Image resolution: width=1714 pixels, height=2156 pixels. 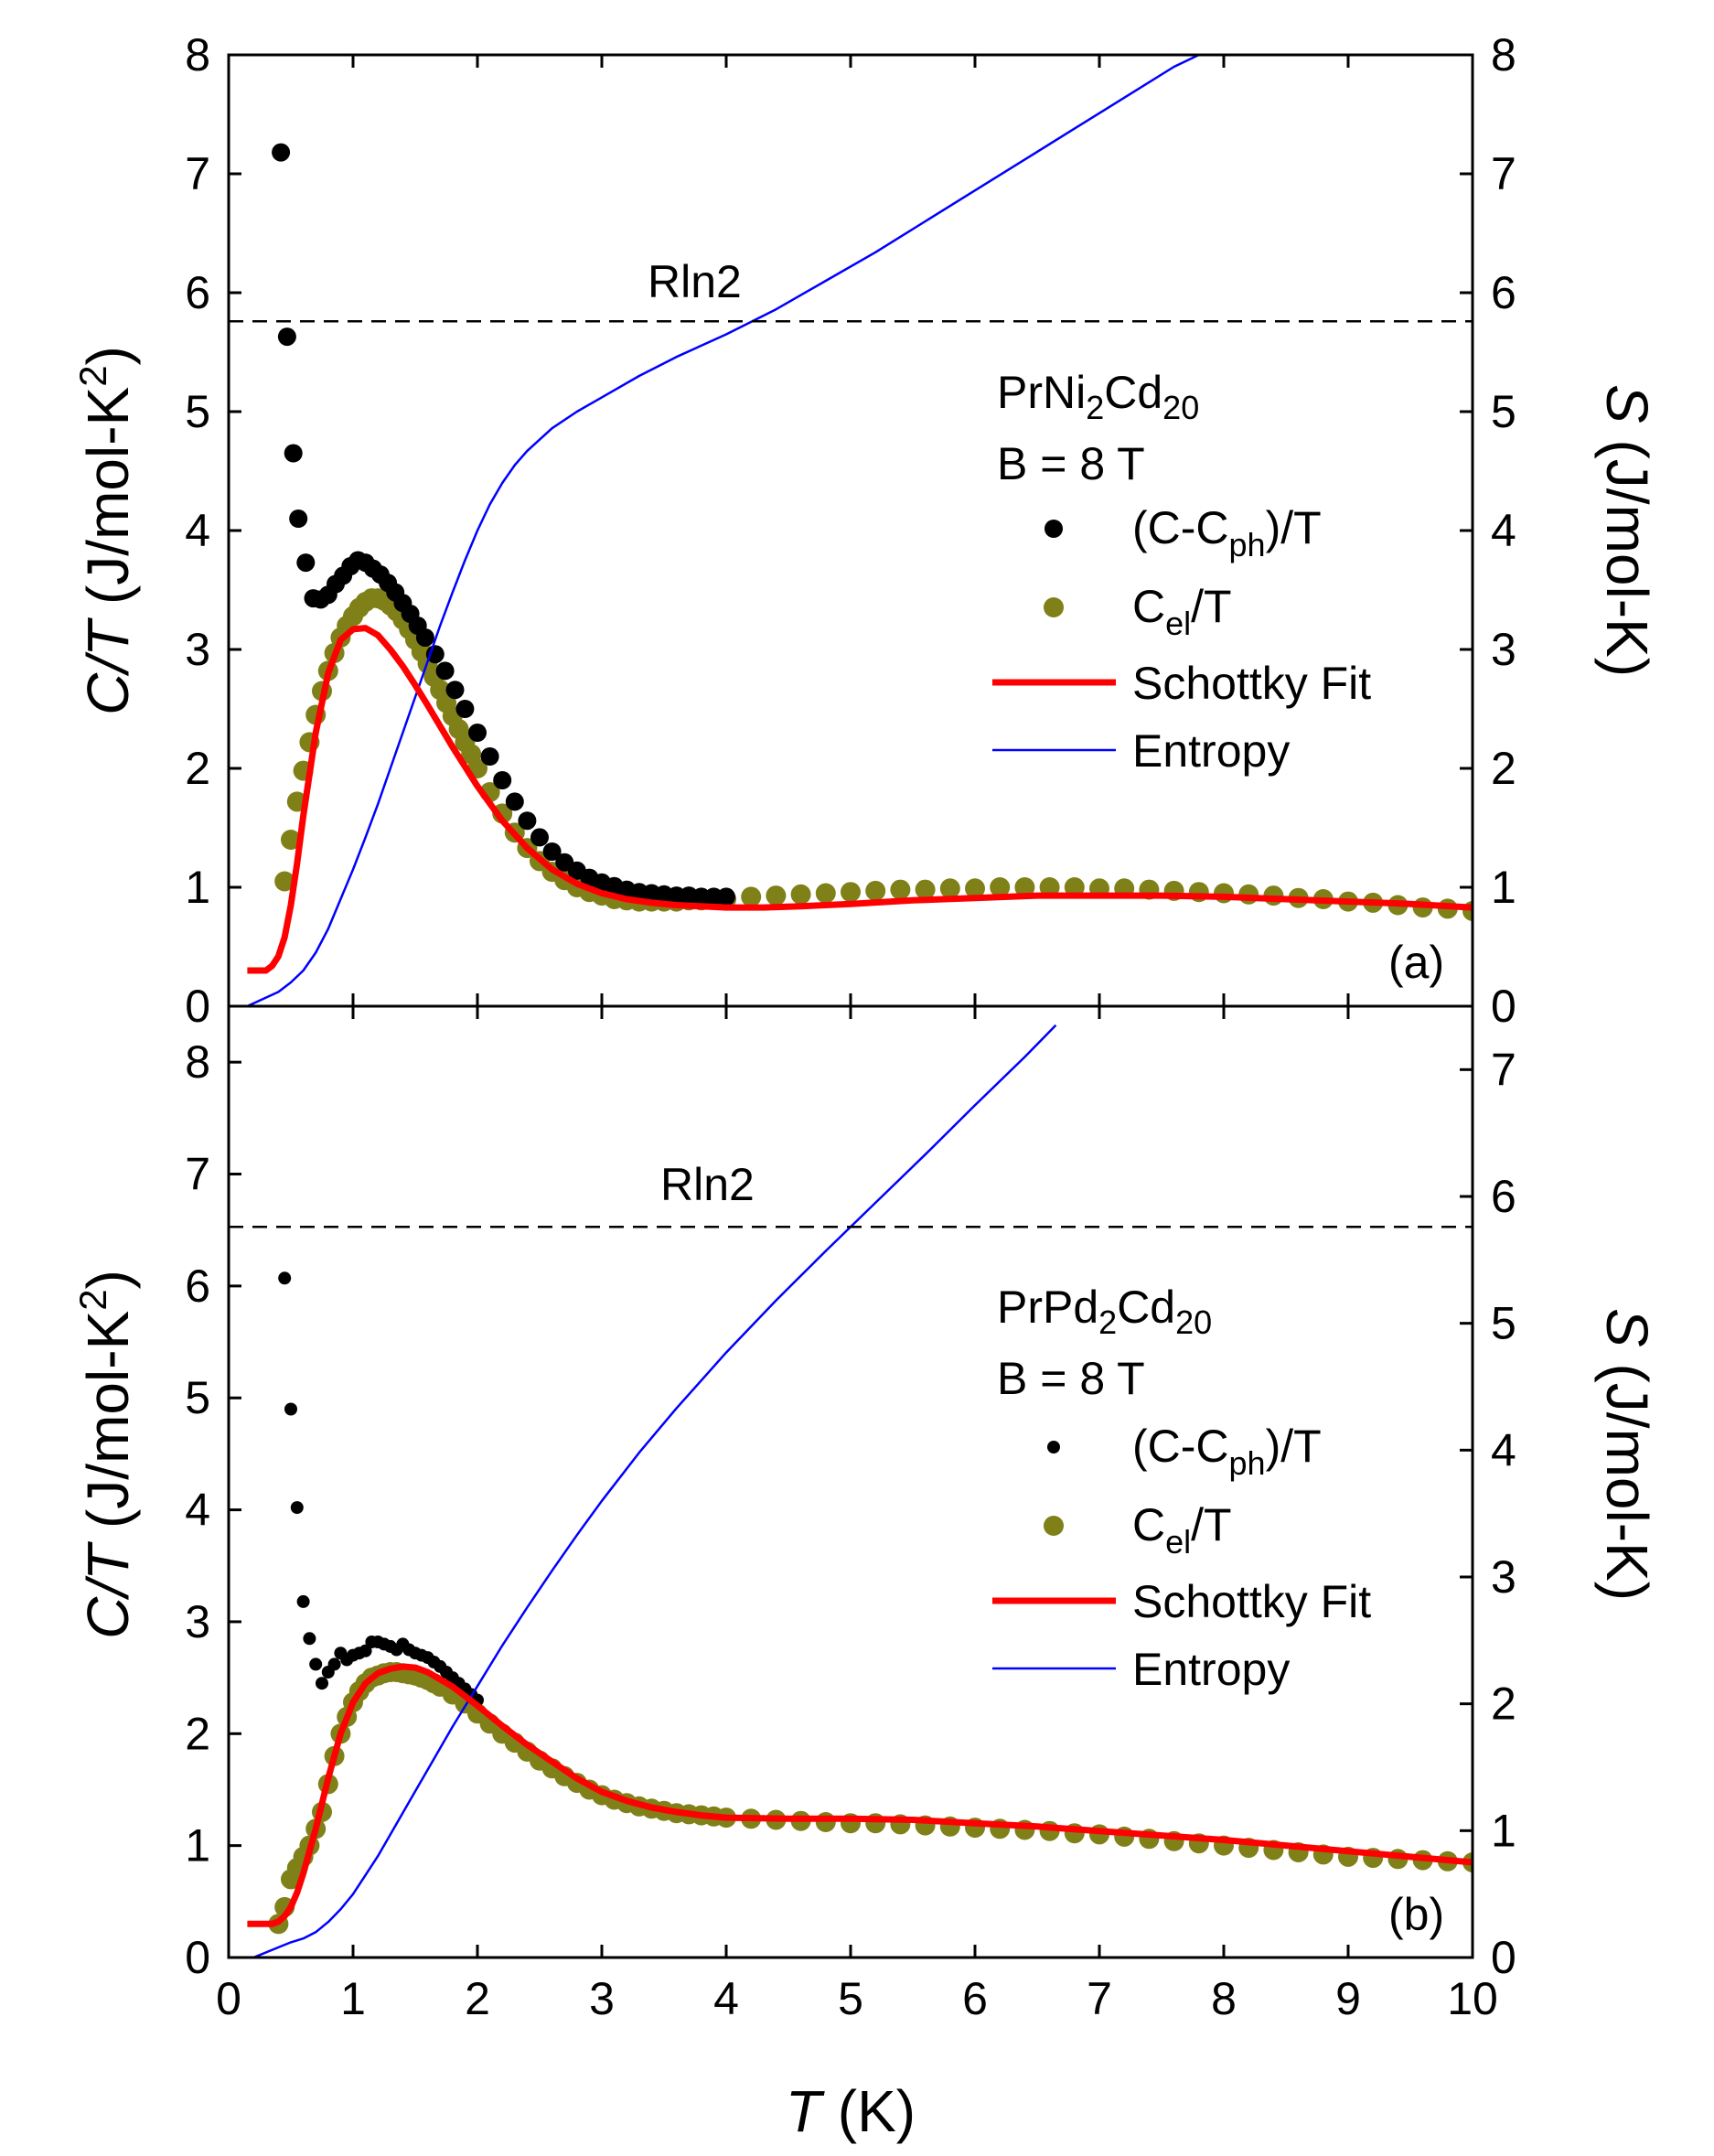 What do you see at coordinates (477, 1999) in the screenshot?
I see `x-tick-label: 2` at bounding box center [477, 1999].